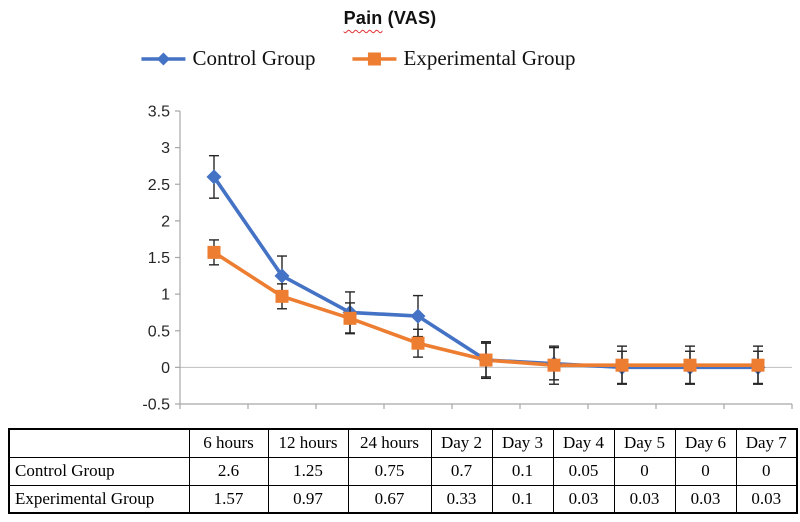  Describe the element at coordinates (163, 58) in the screenshot. I see `legend-marker-control-group` at that location.